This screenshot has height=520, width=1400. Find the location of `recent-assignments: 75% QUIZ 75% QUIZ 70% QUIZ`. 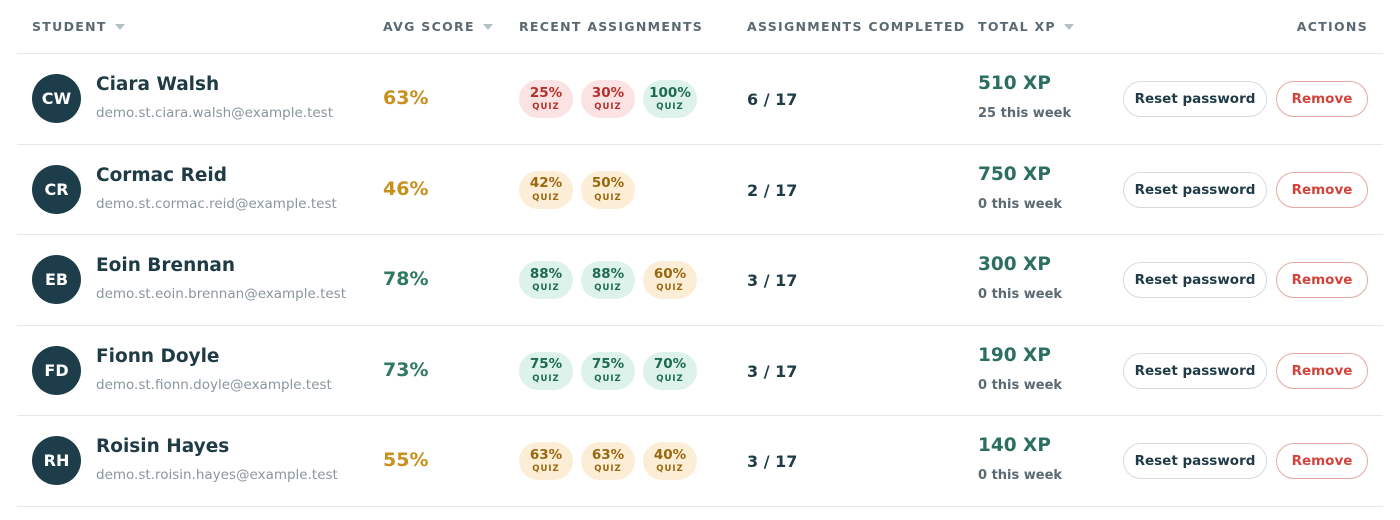

recent-assignments: 75% QUIZ 75% QUIZ 70% QUIZ is located at coordinates (608, 370).